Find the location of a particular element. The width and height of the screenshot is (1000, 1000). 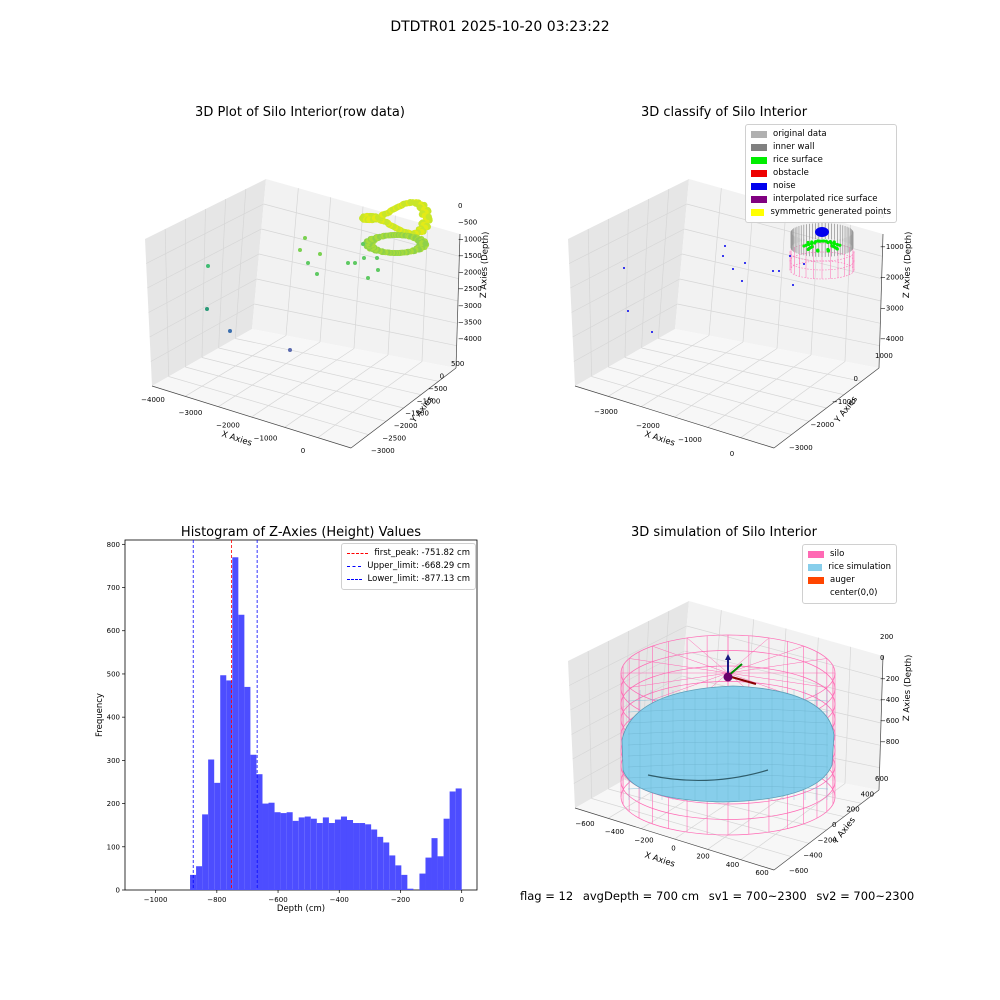

legend-item: rice surface is located at coordinates (821, 160).